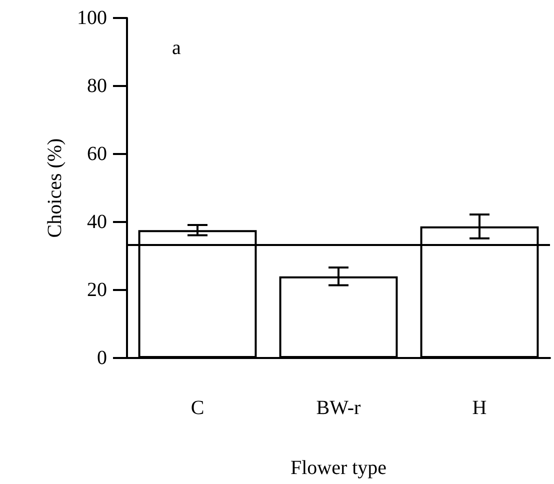 The image size is (554, 484). What do you see at coordinates (197, 408) in the screenshot?
I see `x-tick-label: C` at bounding box center [197, 408].